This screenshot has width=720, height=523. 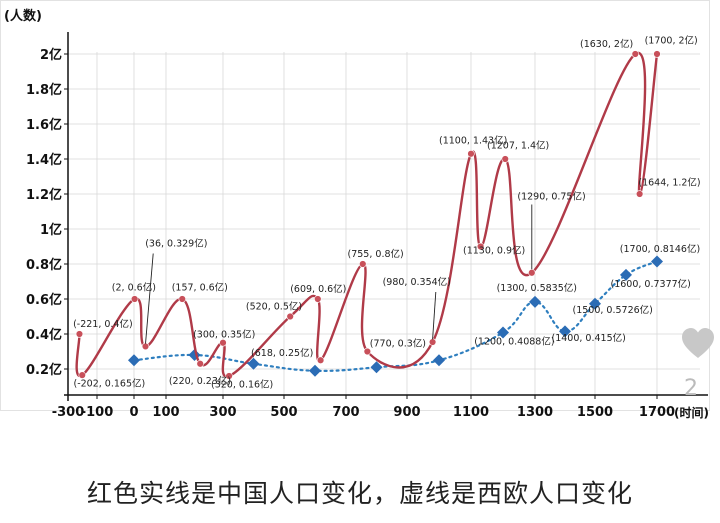 I want to click on y-tick-label: 1.8亿, so click(x=44, y=90).